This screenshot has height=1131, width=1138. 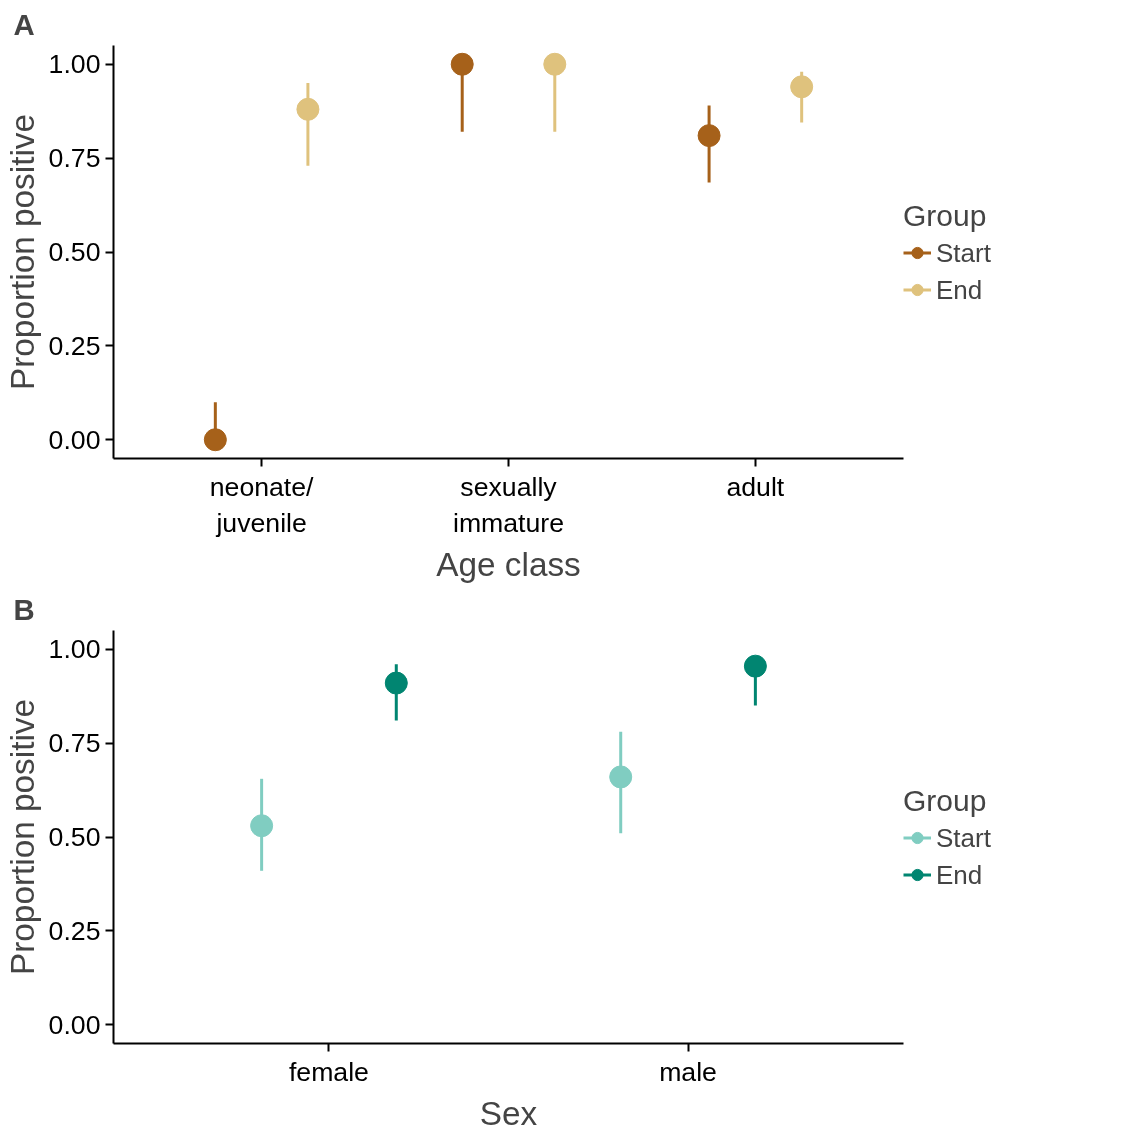 I want to click on chart-title: A, so click(x=24, y=24).